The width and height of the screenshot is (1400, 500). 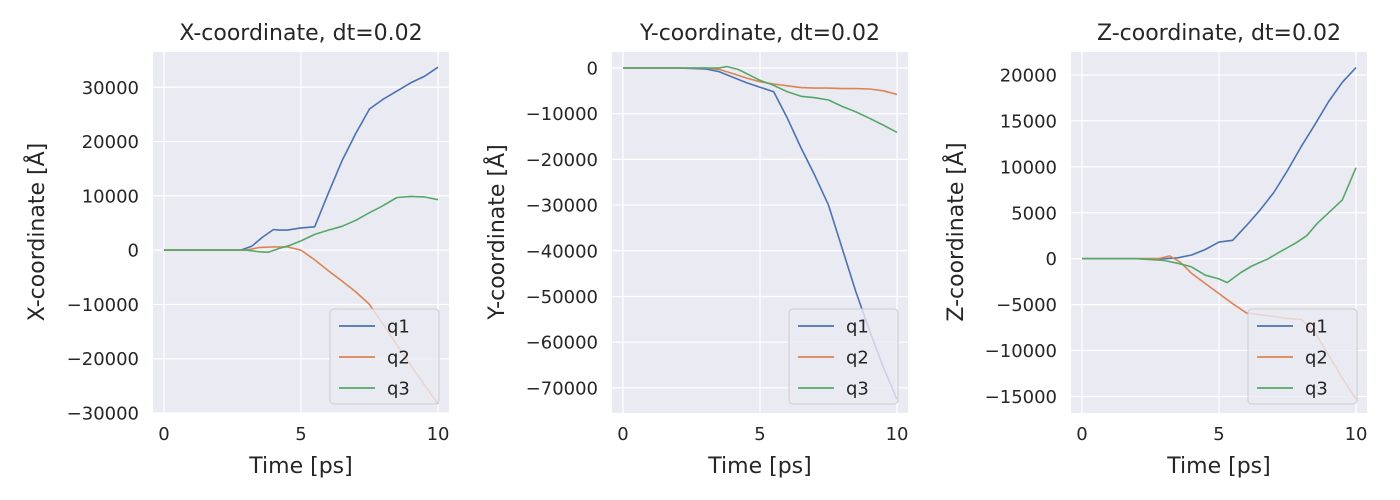 What do you see at coordinates (562, 343) in the screenshot?
I see `y-tick-label: −60000` at bounding box center [562, 343].